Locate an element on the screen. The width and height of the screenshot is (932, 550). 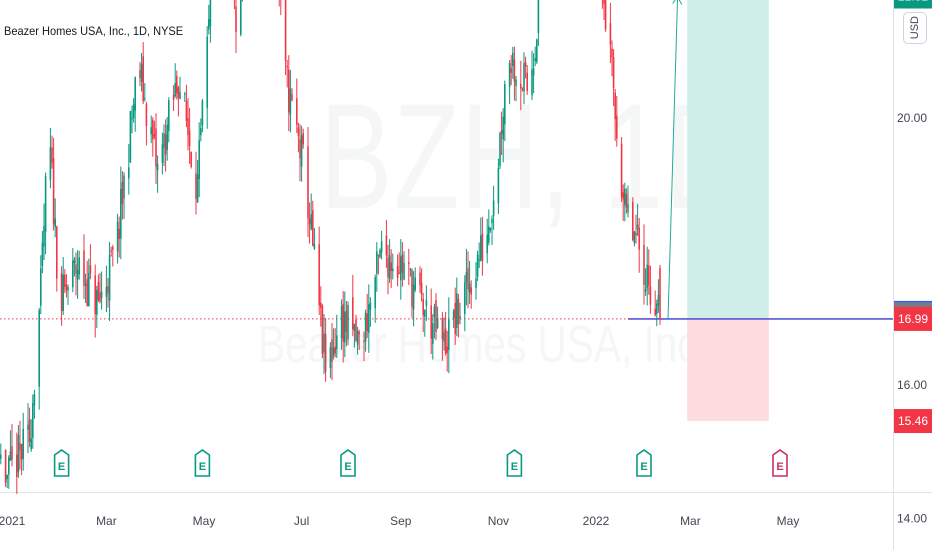
projection-arrow is located at coordinates (675, 159).